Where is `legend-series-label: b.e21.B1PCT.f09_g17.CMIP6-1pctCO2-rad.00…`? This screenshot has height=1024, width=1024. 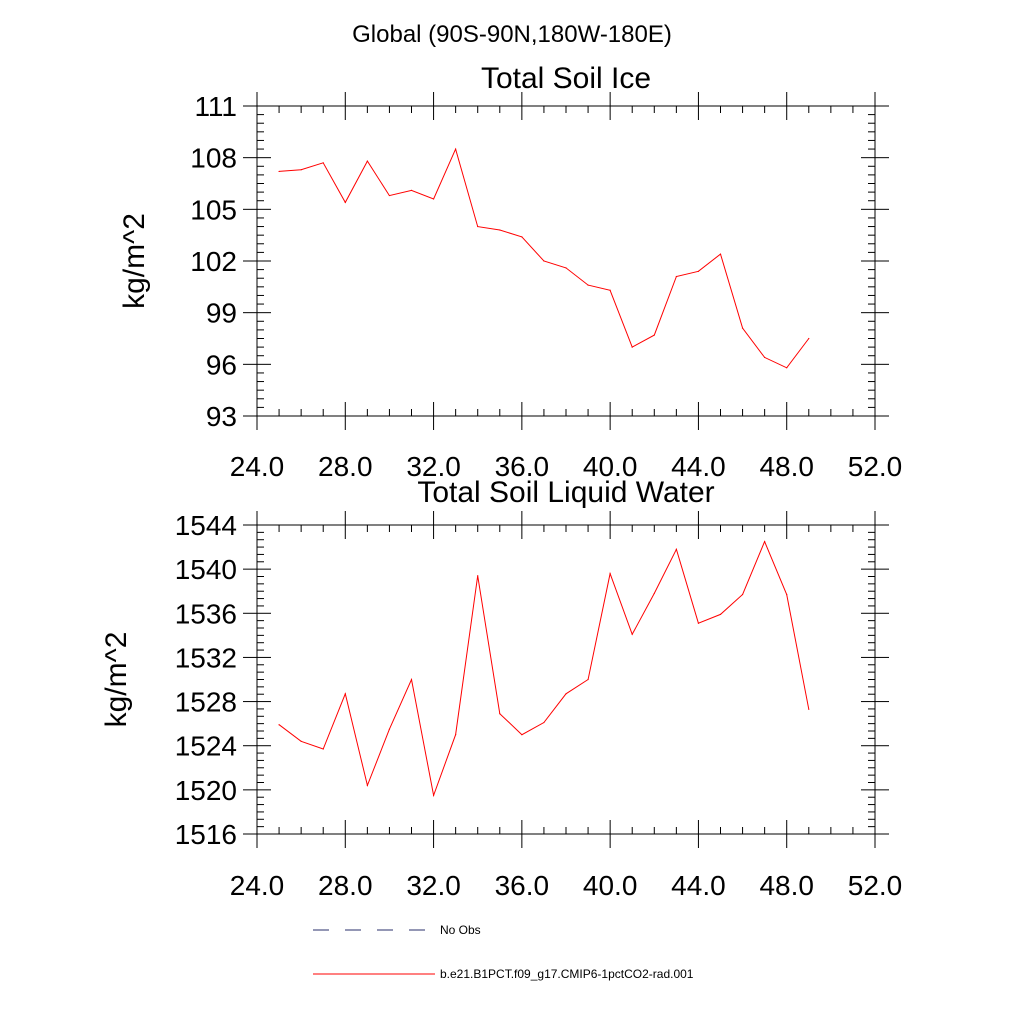 legend-series-label: b.e21.B1PCT.f09_g17.CMIP6-1pctCO2-rad.00… is located at coordinates (567, 974).